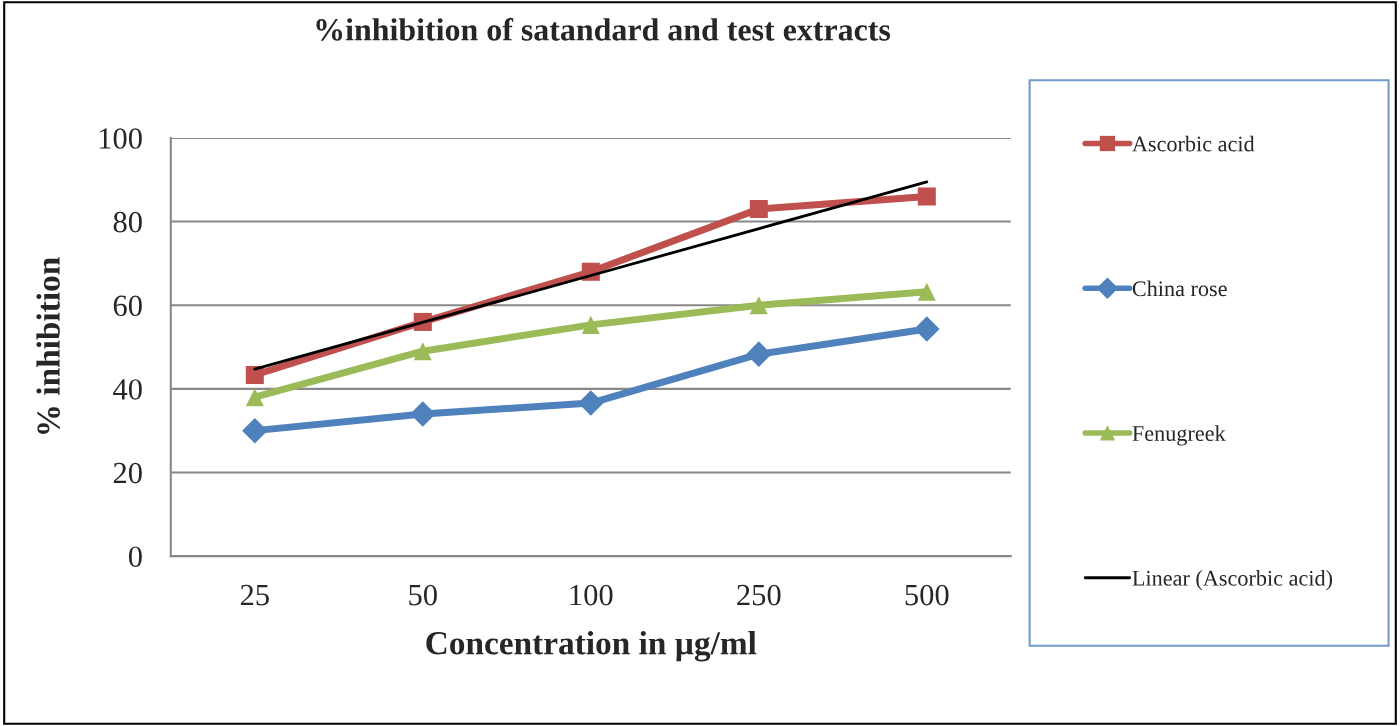  Describe the element at coordinates (1179, 288) in the screenshot. I see `legend-label: China rose` at that location.